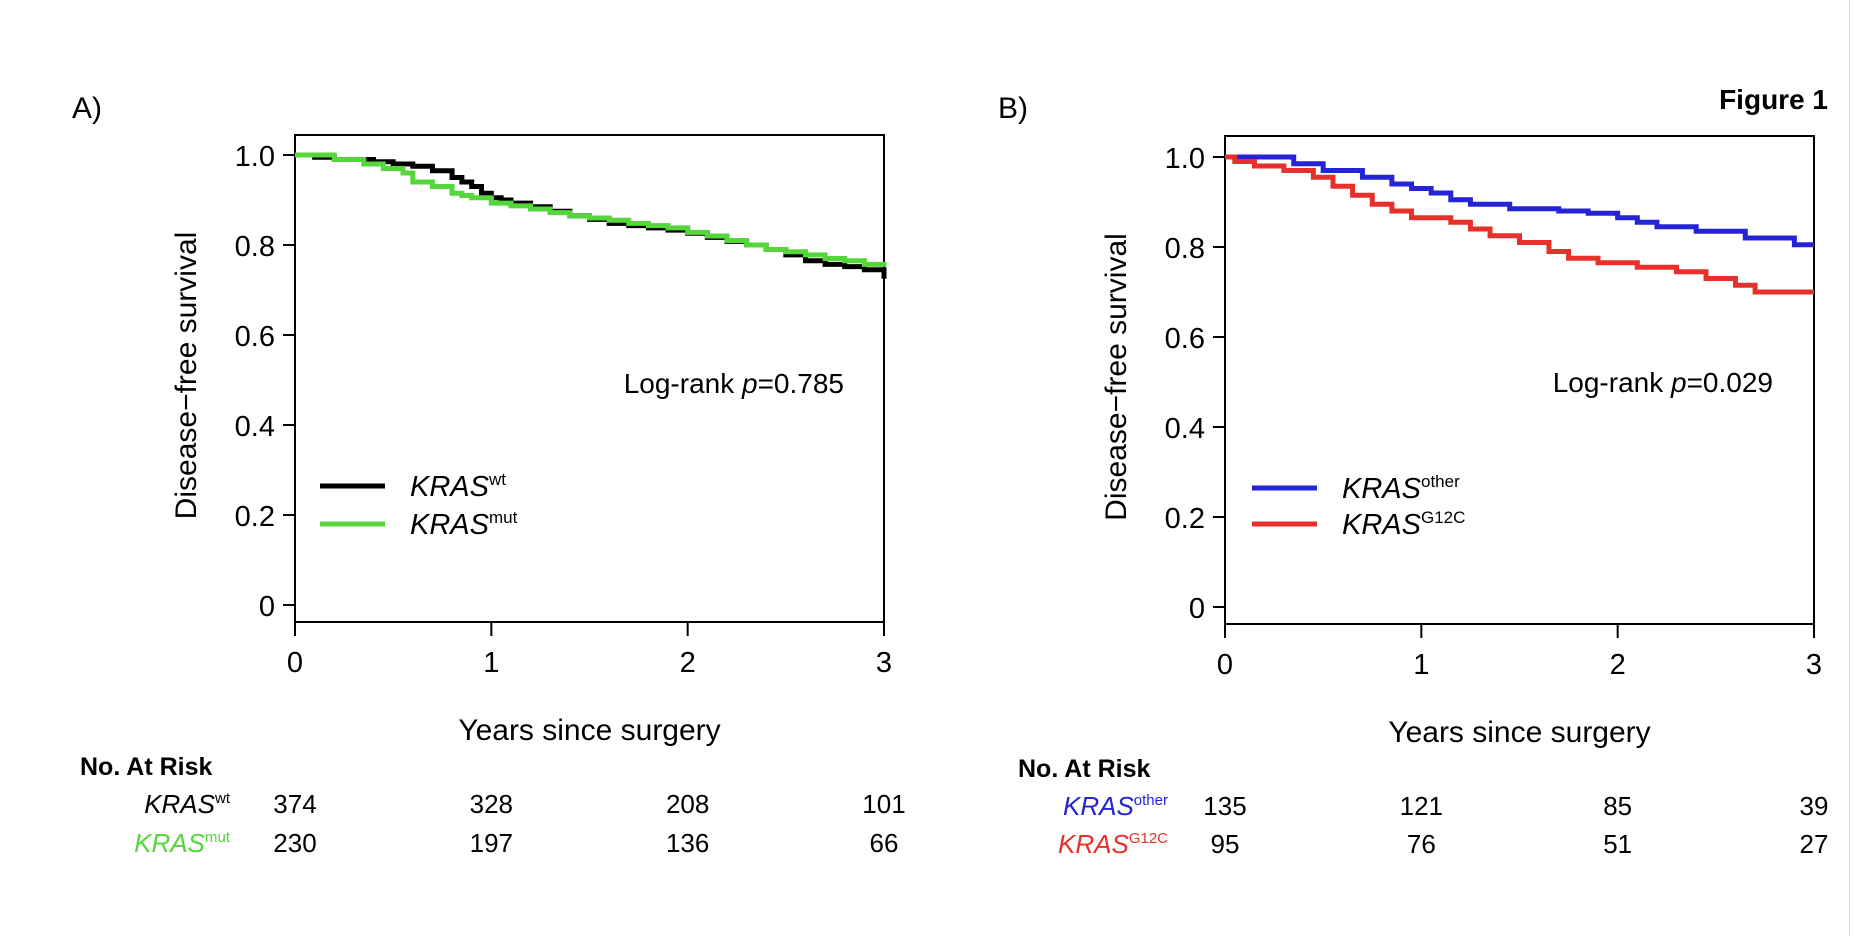  What do you see at coordinates (1151, 800) in the screenshot?
I see `risk-row-superscript: other` at bounding box center [1151, 800].